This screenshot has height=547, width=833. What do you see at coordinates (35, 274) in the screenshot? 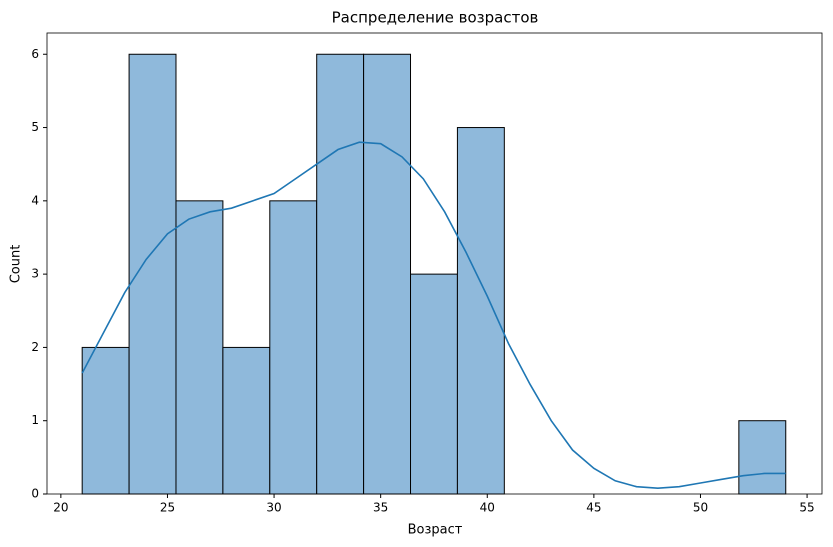
I see `y-tick-label: 3` at bounding box center [35, 274].